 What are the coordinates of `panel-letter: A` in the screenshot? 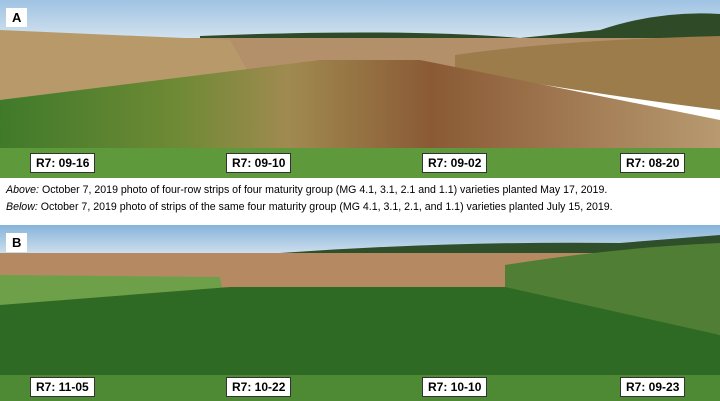 It's located at (17, 17).